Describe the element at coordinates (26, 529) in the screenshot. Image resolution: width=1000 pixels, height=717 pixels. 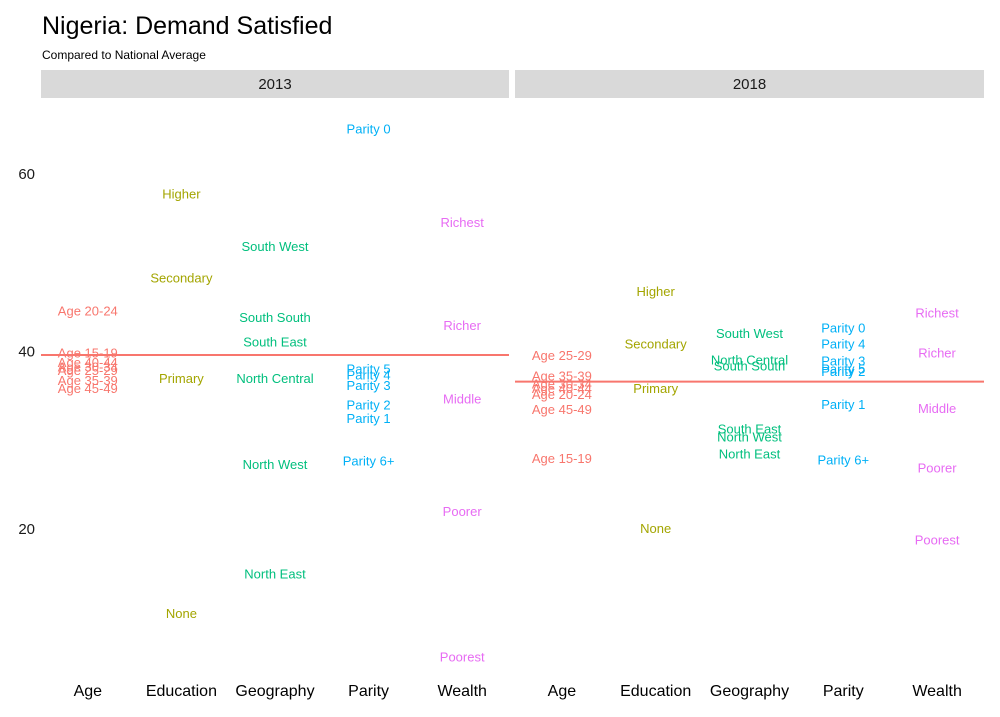
I see `y-tick-label: 20` at that location.